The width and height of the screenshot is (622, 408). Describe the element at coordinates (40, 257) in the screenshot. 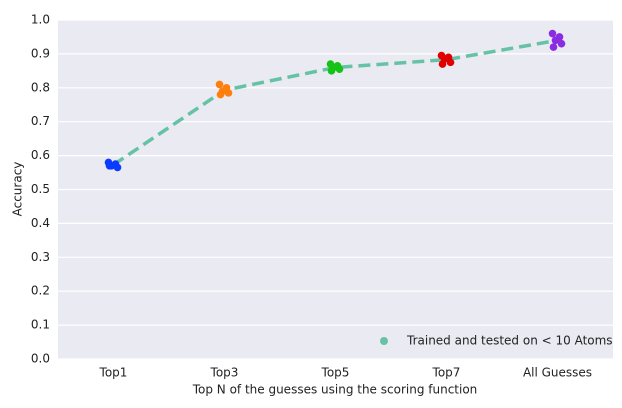

I see `y-tick-label: 0.3` at that location.